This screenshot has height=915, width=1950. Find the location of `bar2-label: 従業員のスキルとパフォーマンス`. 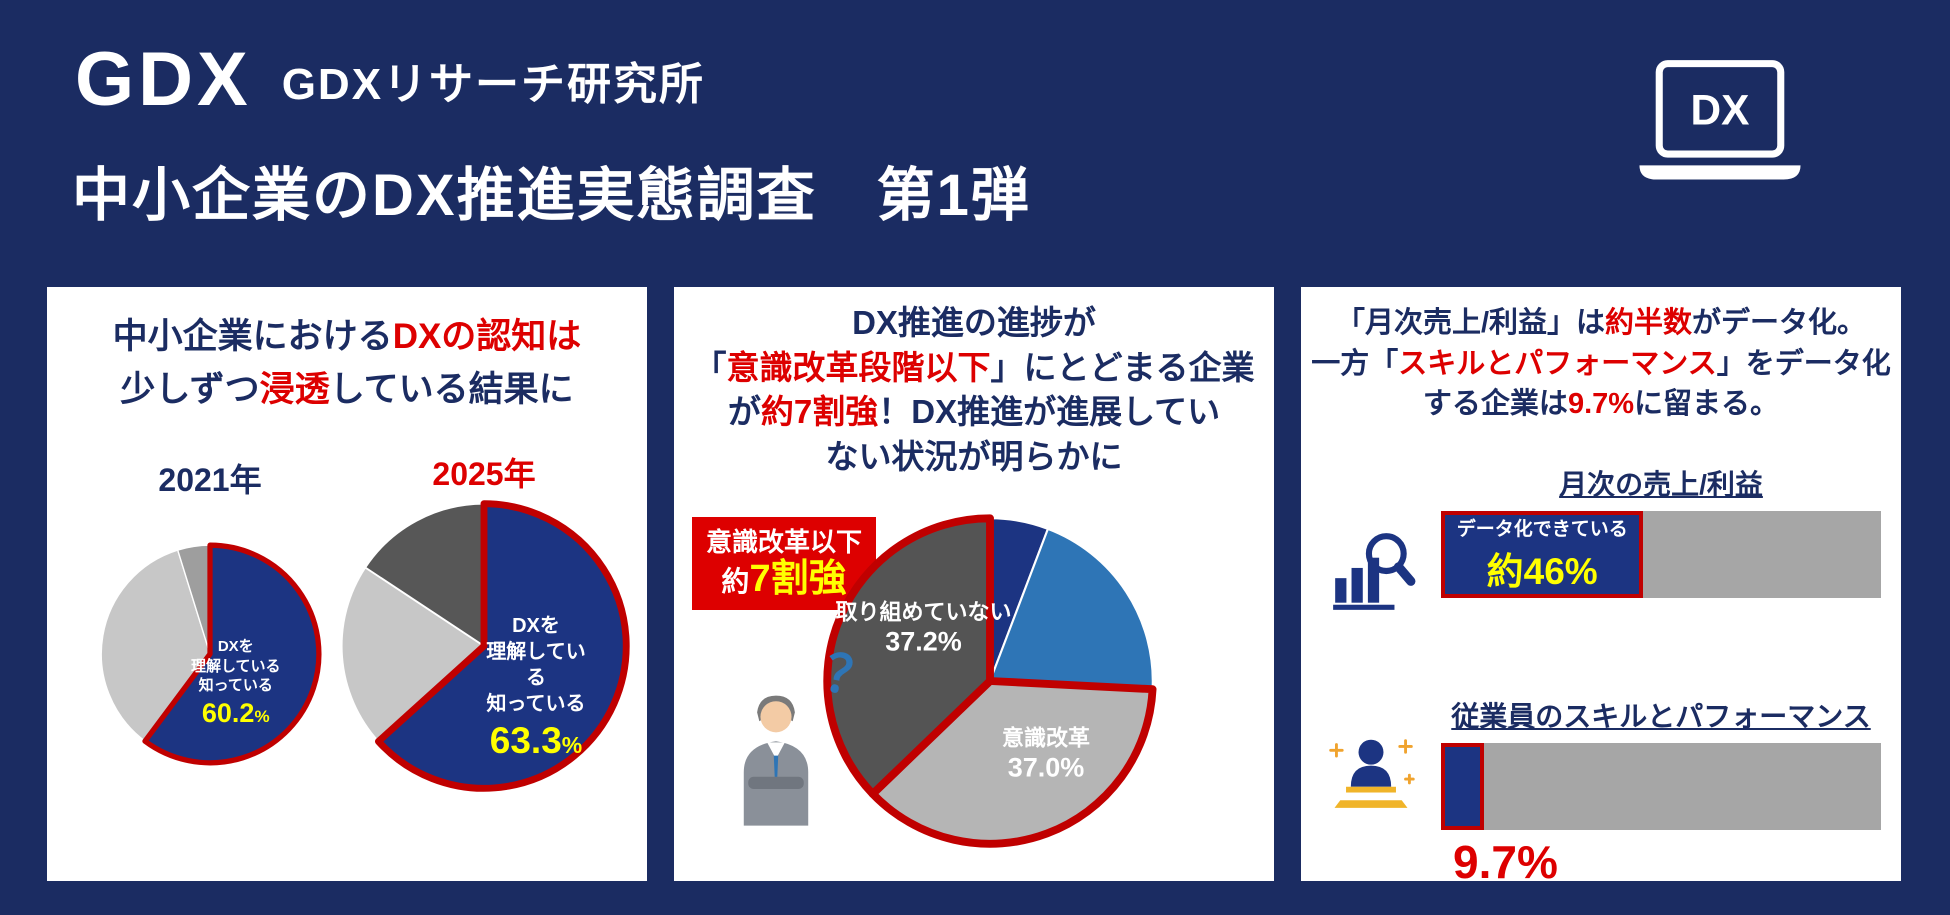

bar2-label: 従業員のスキルとパフォーマンス is located at coordinates (1661, 716).